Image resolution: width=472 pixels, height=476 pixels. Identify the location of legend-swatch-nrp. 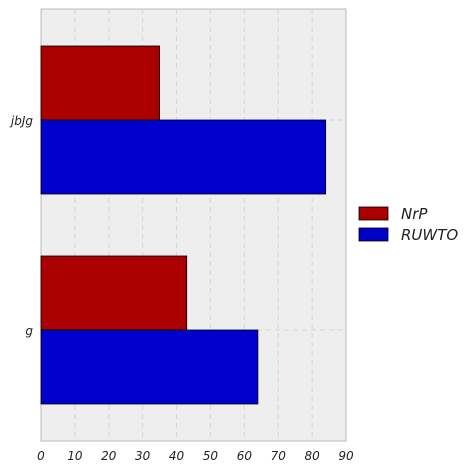
(373, 213).